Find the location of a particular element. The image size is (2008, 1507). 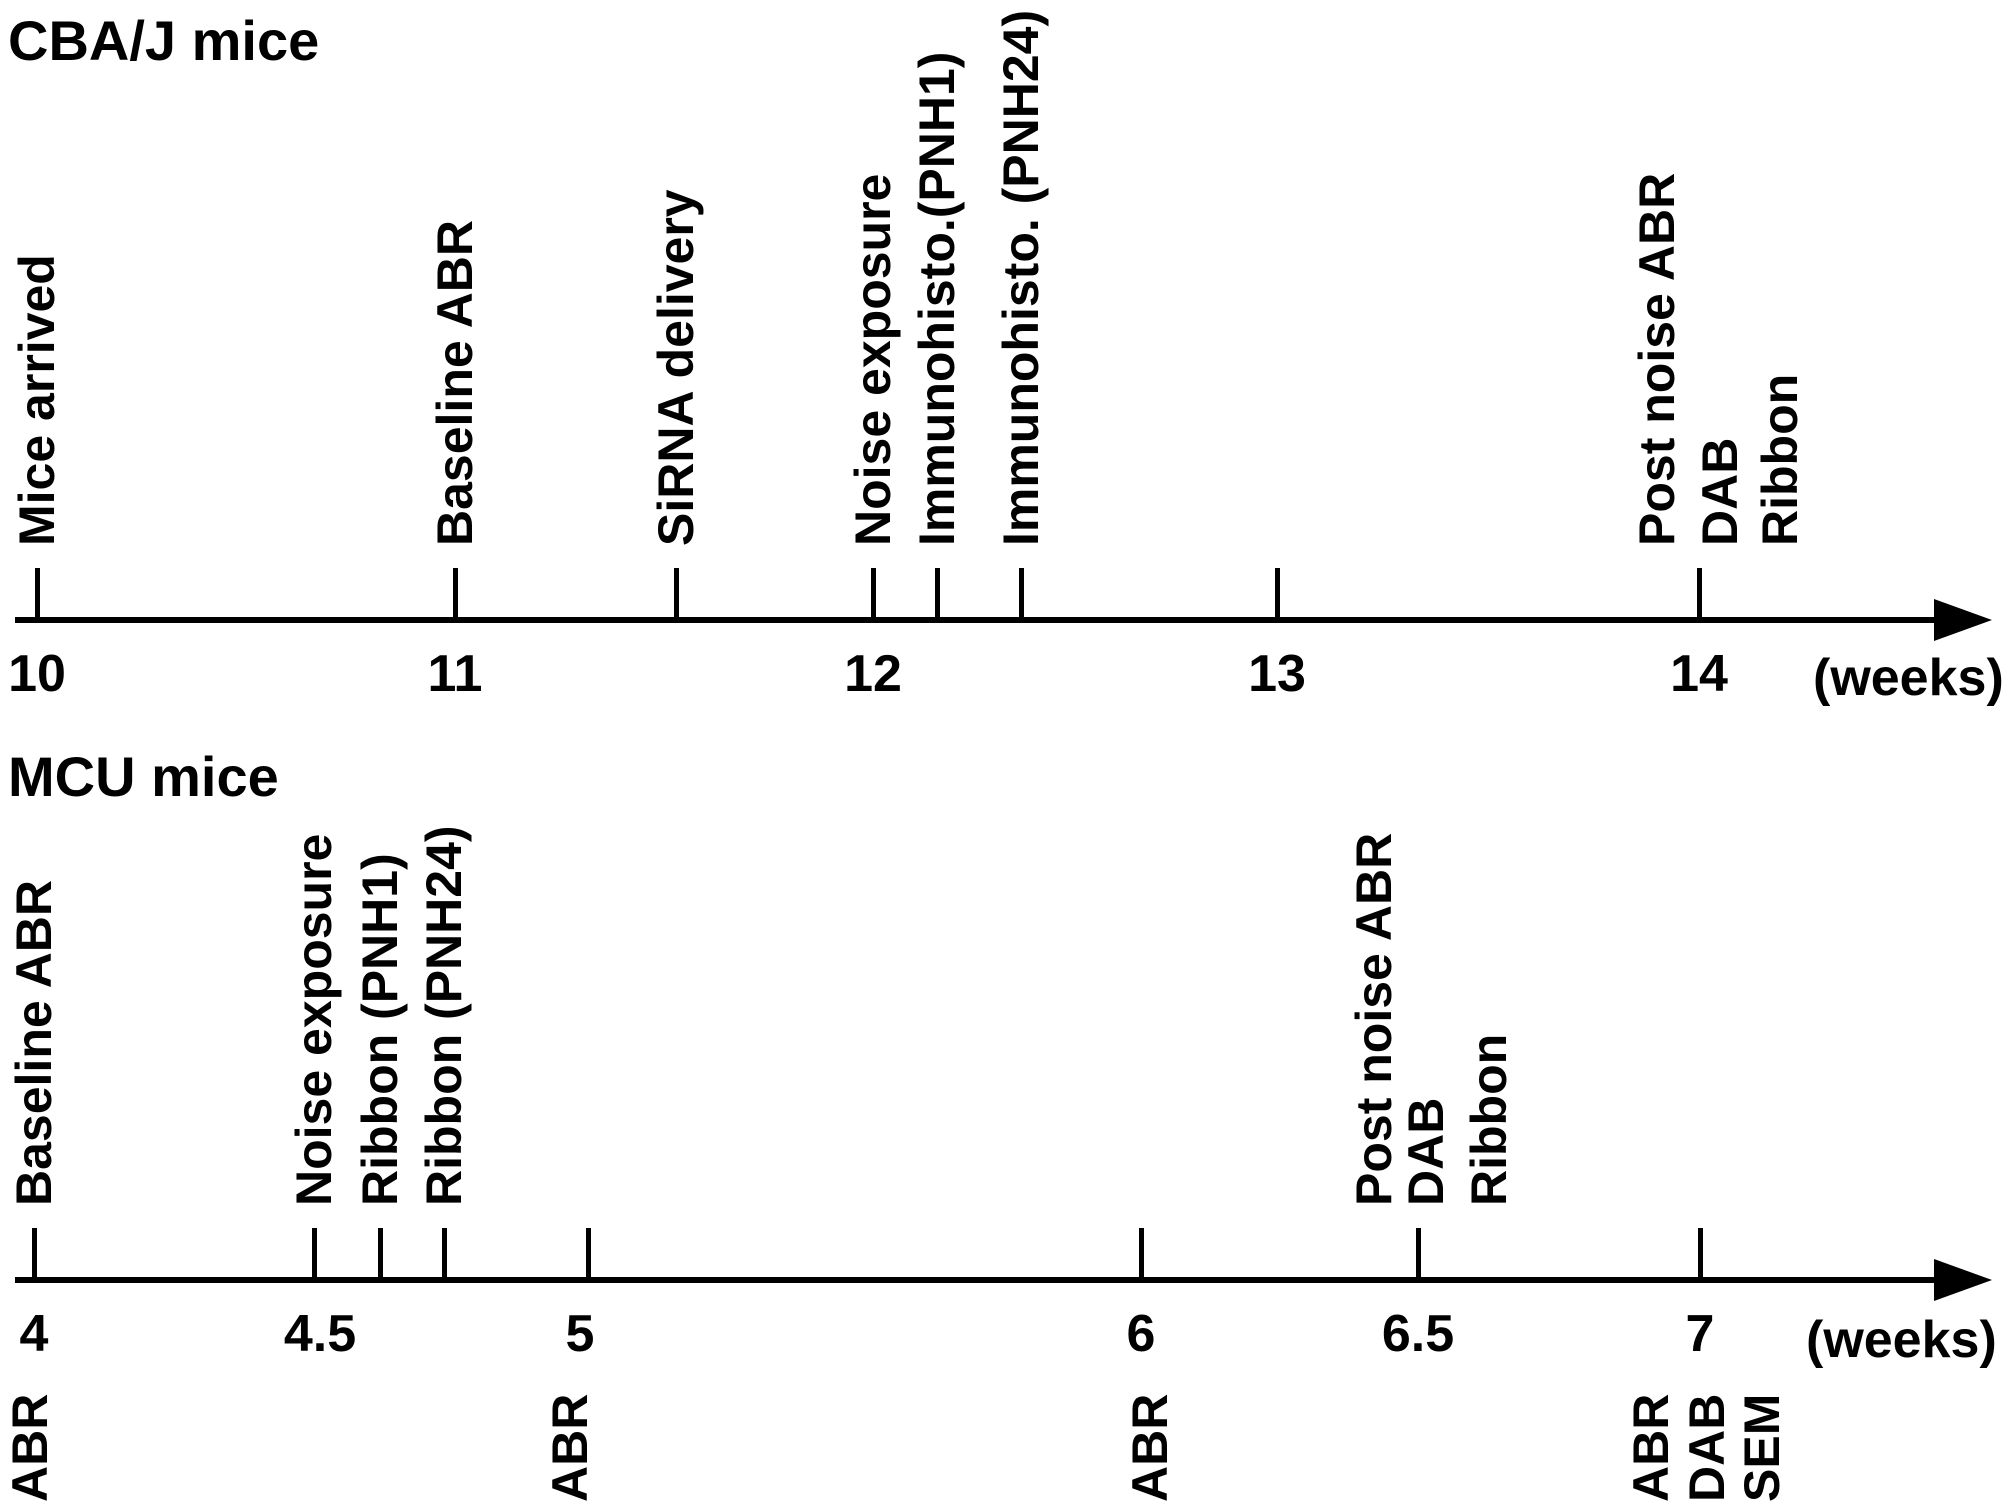

event-label-sirna-delivery: SiRNA delivery is located at coordinates (676, 367).